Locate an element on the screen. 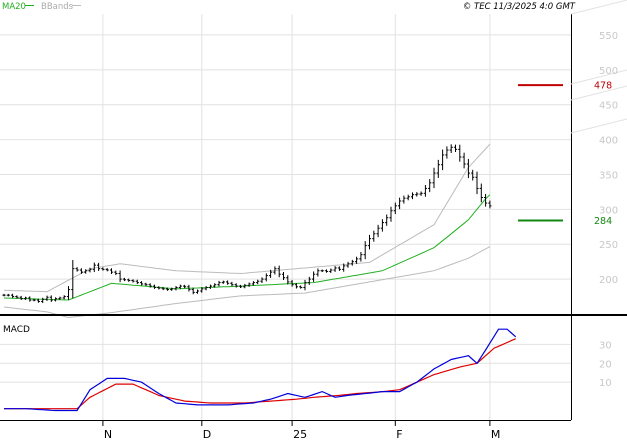 This screenshot has width=627, height=440. y-tick-label-550: 550 is located at coordinates (608, 36).